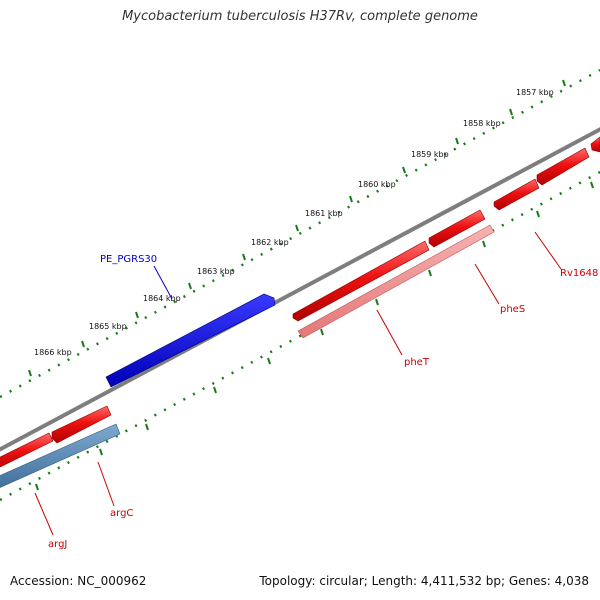  Describe the element at coordinates (190, 340) in the screenshot. I see `cds-pe-pgrs30` at that location.